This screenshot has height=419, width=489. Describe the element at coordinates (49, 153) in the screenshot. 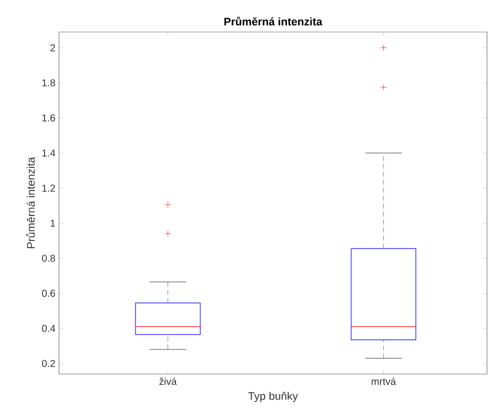

I see `y-tick-label: 1.4` at that location.